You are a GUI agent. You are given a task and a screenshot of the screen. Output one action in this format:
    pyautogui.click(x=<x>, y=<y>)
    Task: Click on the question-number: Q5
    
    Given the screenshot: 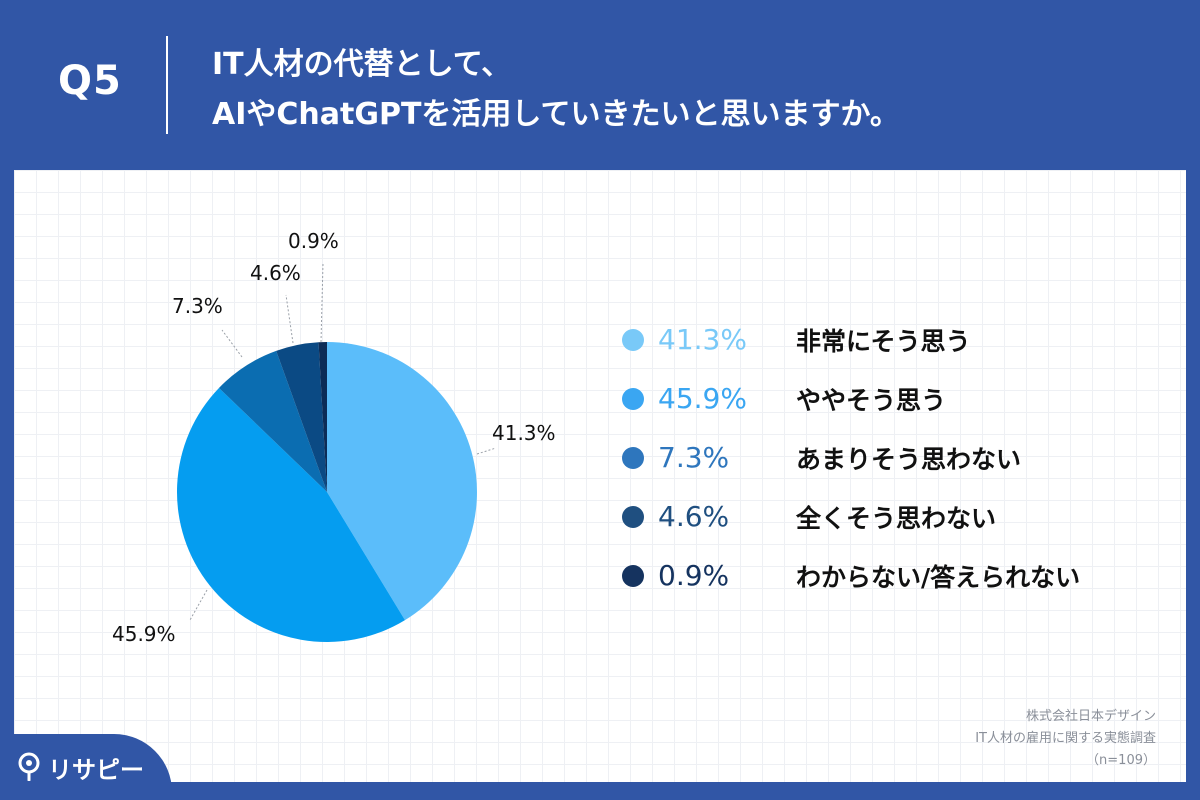 What is the action you would take?
    pyautogui.click(x=90, y=81)
    